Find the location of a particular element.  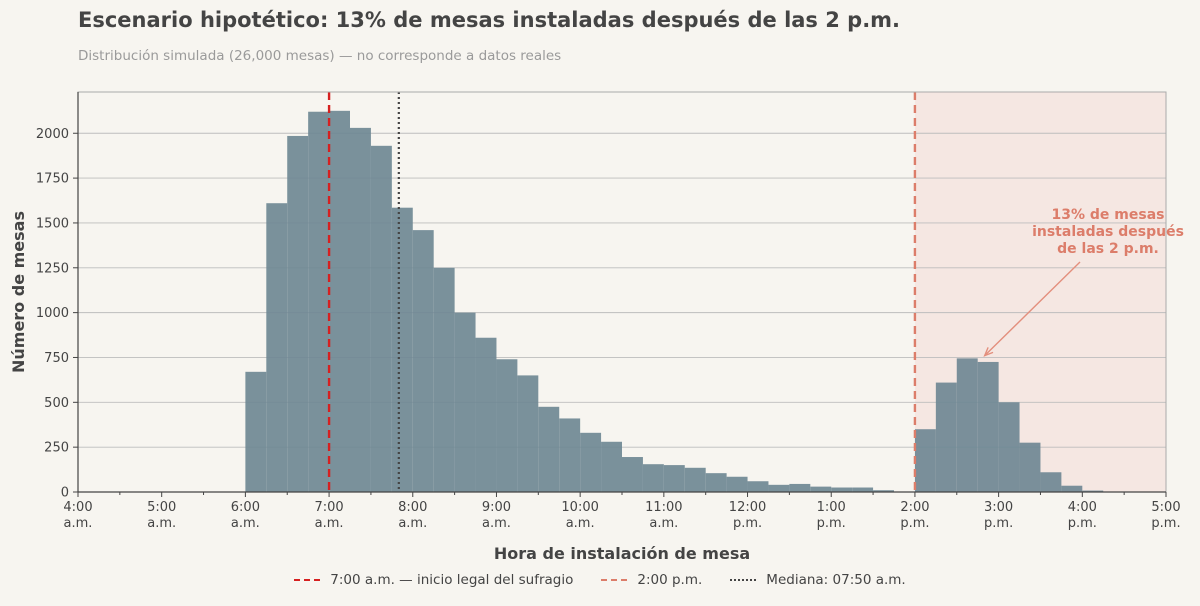

y-axis-title: Número de mesas is located at coordinates (18, 292).